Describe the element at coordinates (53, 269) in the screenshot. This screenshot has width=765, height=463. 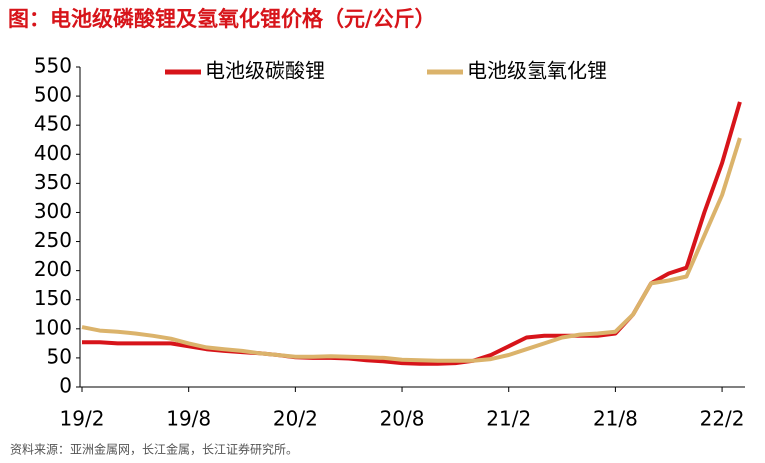
I see `y-tick-label: 200` at that location.